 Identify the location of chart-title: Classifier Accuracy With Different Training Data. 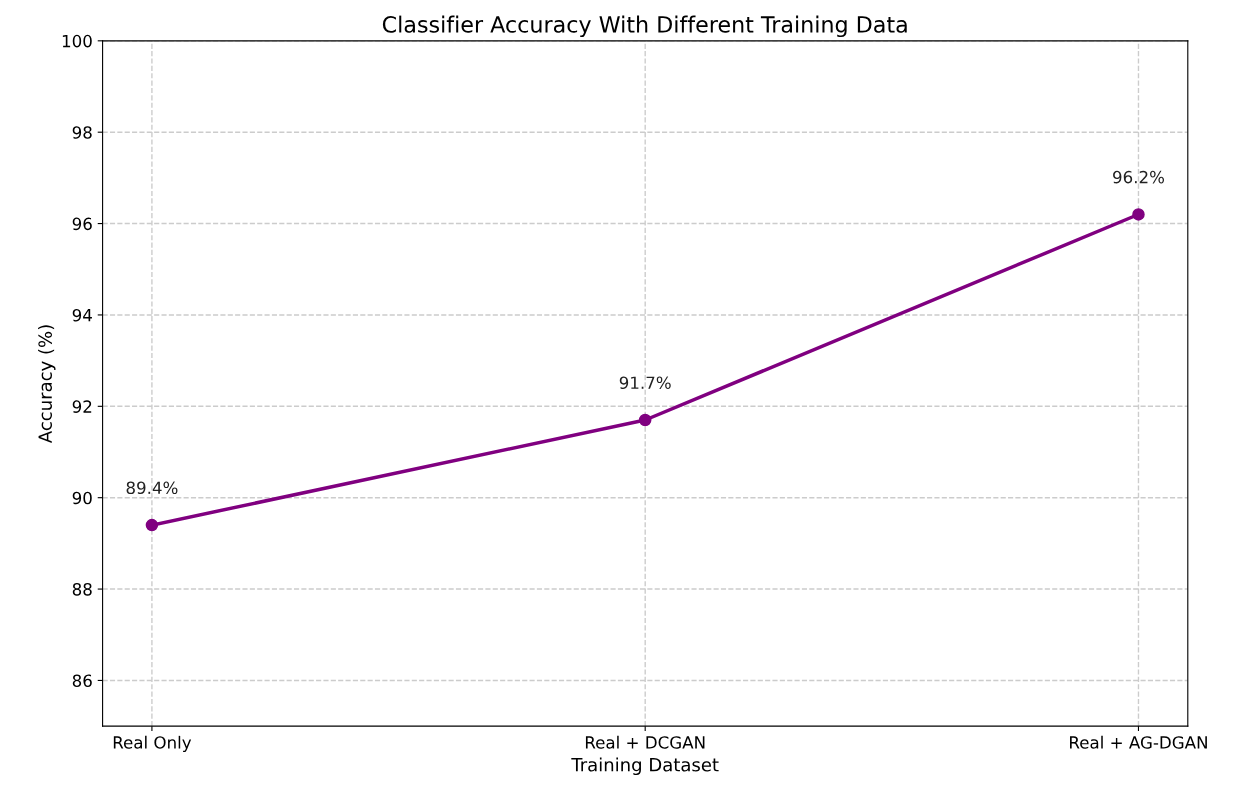
(644, 26).